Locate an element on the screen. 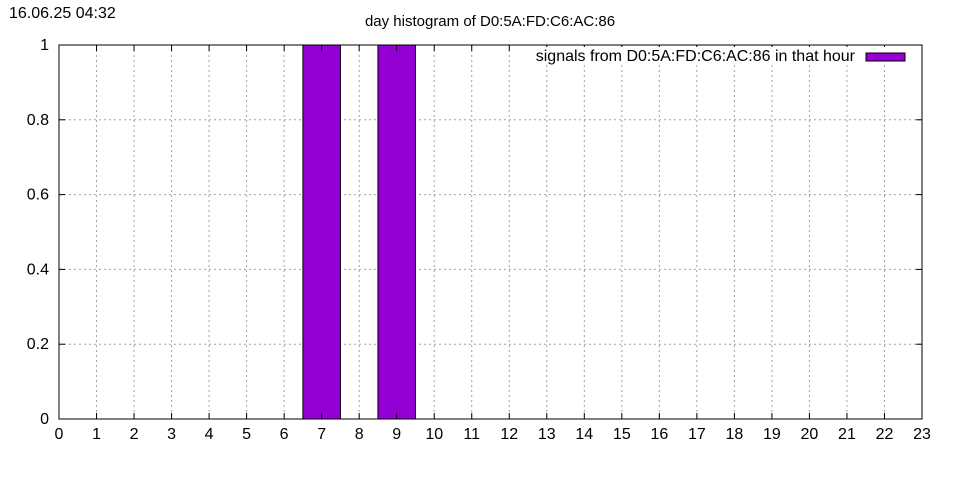  x-tick-labels: 0 1 2 3 4 5 6 7 8 9 10 11 12 13 14 15 16 17 18 19 20 21 22 23 is located at coordinates (493, 434).